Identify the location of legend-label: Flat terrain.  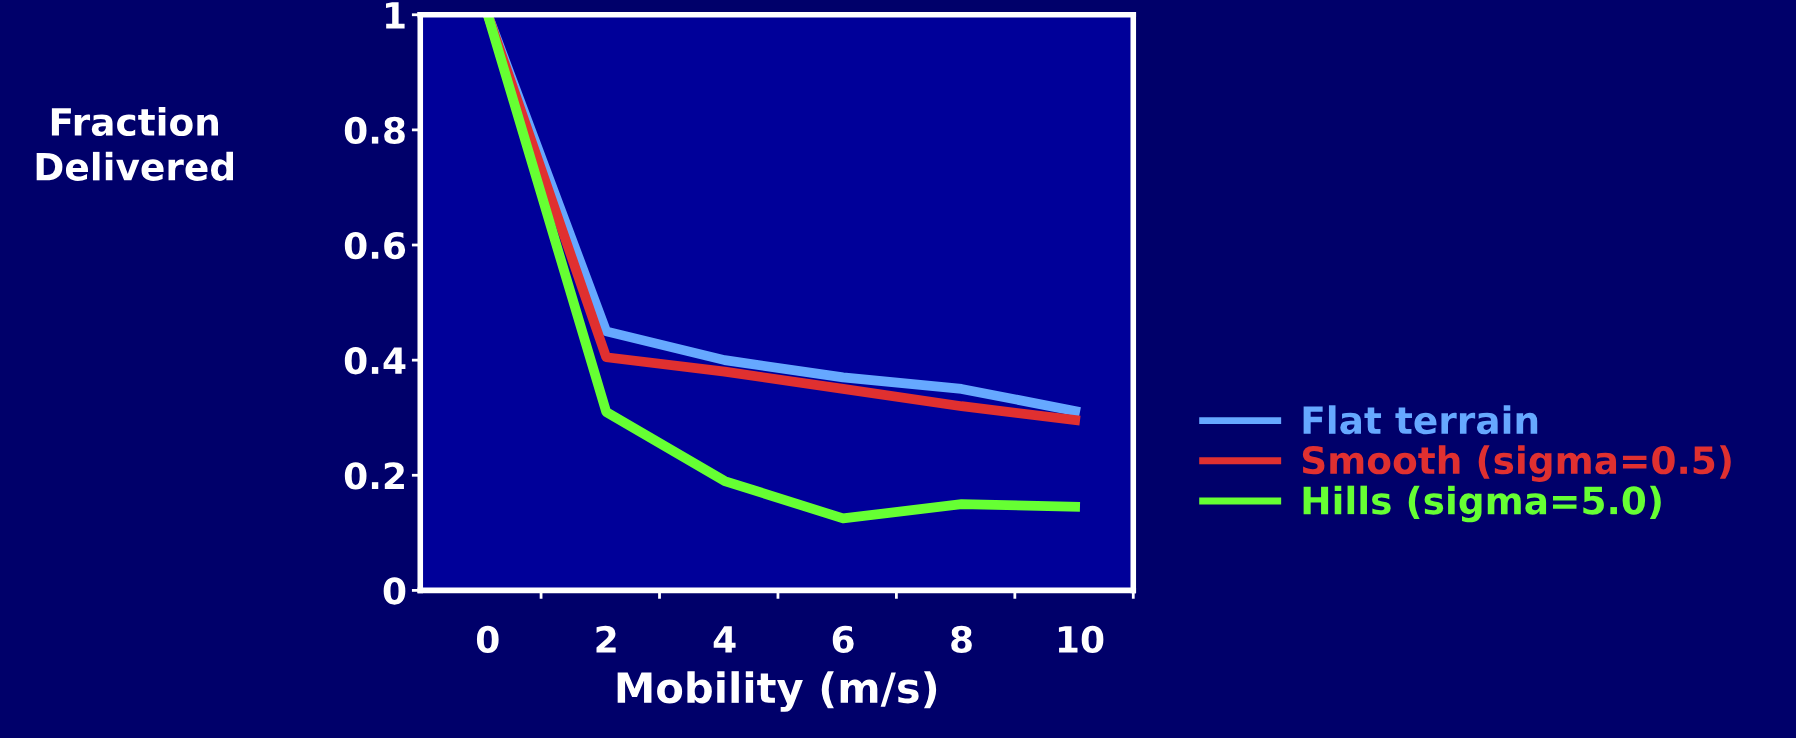
(1420, 420).